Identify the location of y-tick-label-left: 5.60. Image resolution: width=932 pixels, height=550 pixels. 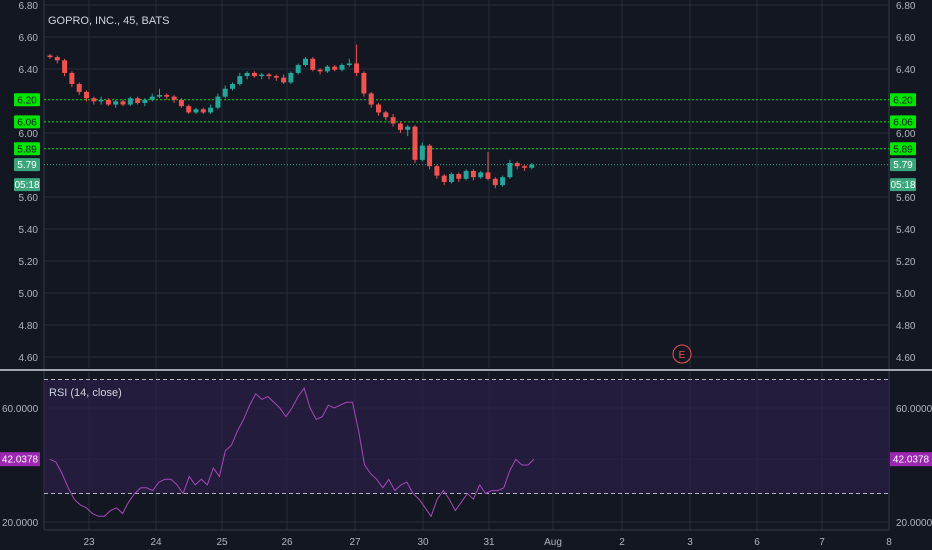
(29, 198).